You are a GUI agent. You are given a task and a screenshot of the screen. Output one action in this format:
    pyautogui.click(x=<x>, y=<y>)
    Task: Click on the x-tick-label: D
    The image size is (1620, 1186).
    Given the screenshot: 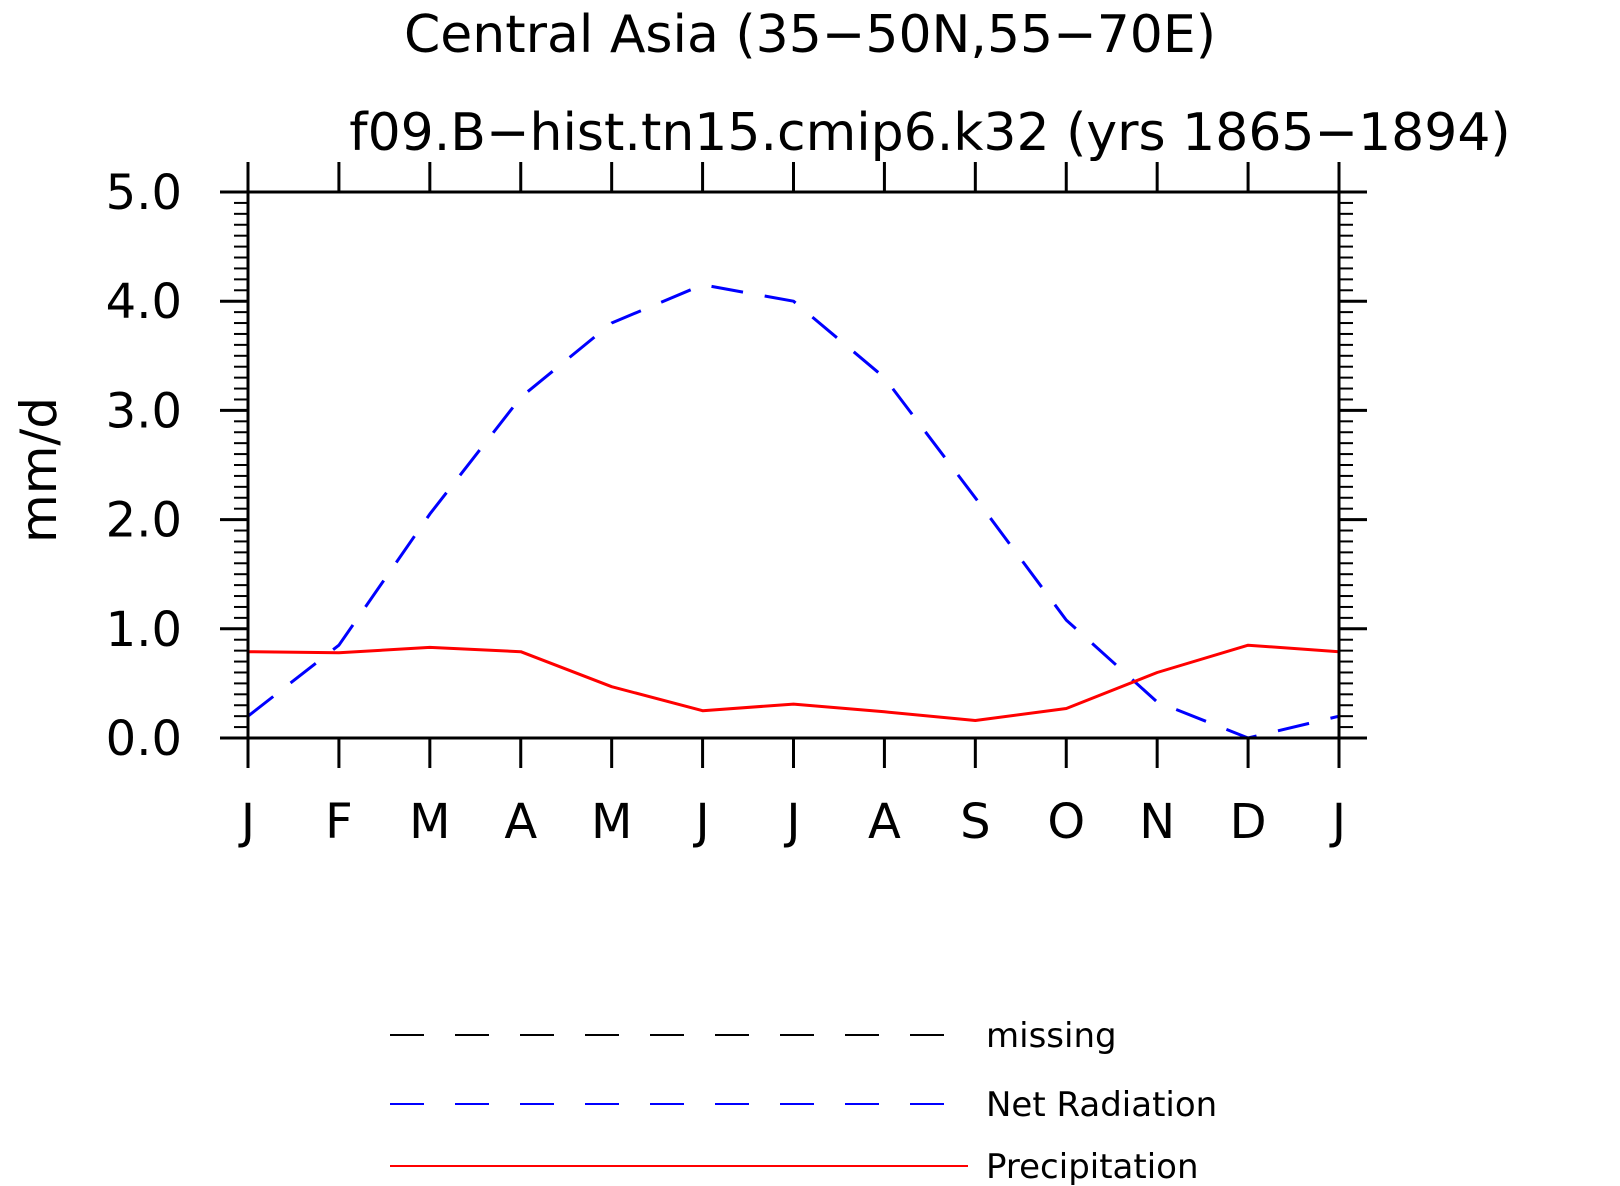 What is the action you would take?
    pyautogui.click(x=1248, y=822)
    